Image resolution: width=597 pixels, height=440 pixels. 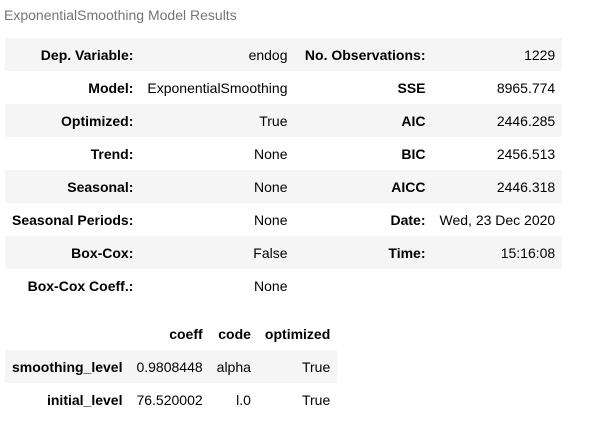 What do you see at coordinates (497, 54) in the screenshot?
I see `summary-value: 1229` at bounding box center [497, 54].